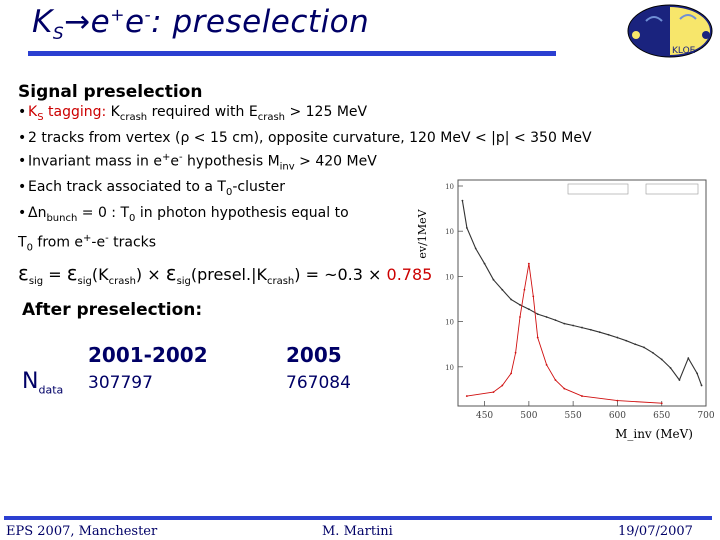 The height and width of the screenshot is (540, 720). What do you see at coordinates (181, 157) in the screenshot?
I see `b3-sup2: -` at bounding box center [181, 157].